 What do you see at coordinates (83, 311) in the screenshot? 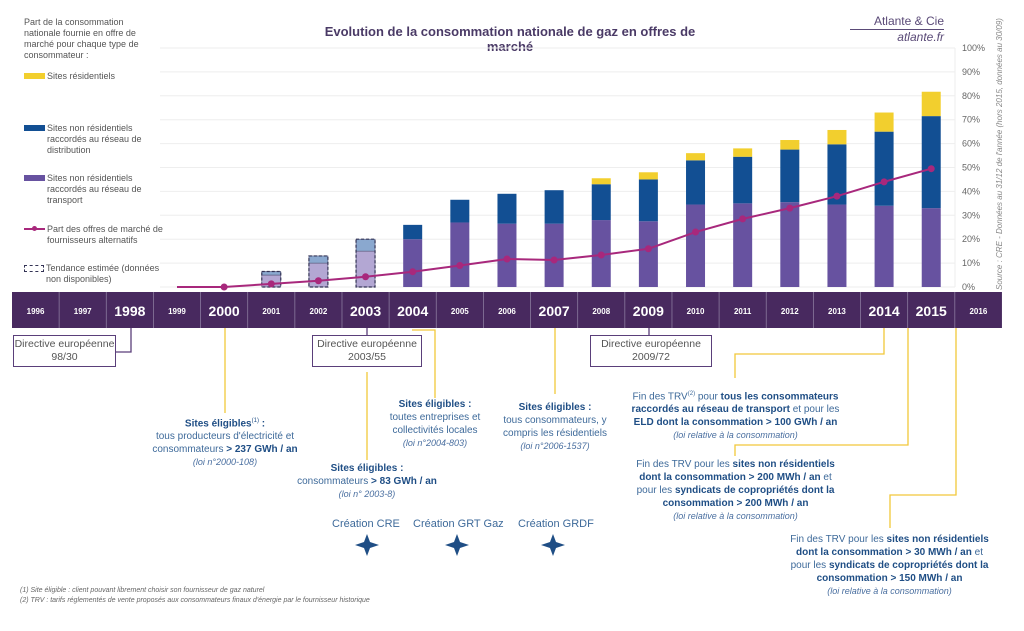
I see `timeline-year-1997: 1997` at bounding box center [83, 311].